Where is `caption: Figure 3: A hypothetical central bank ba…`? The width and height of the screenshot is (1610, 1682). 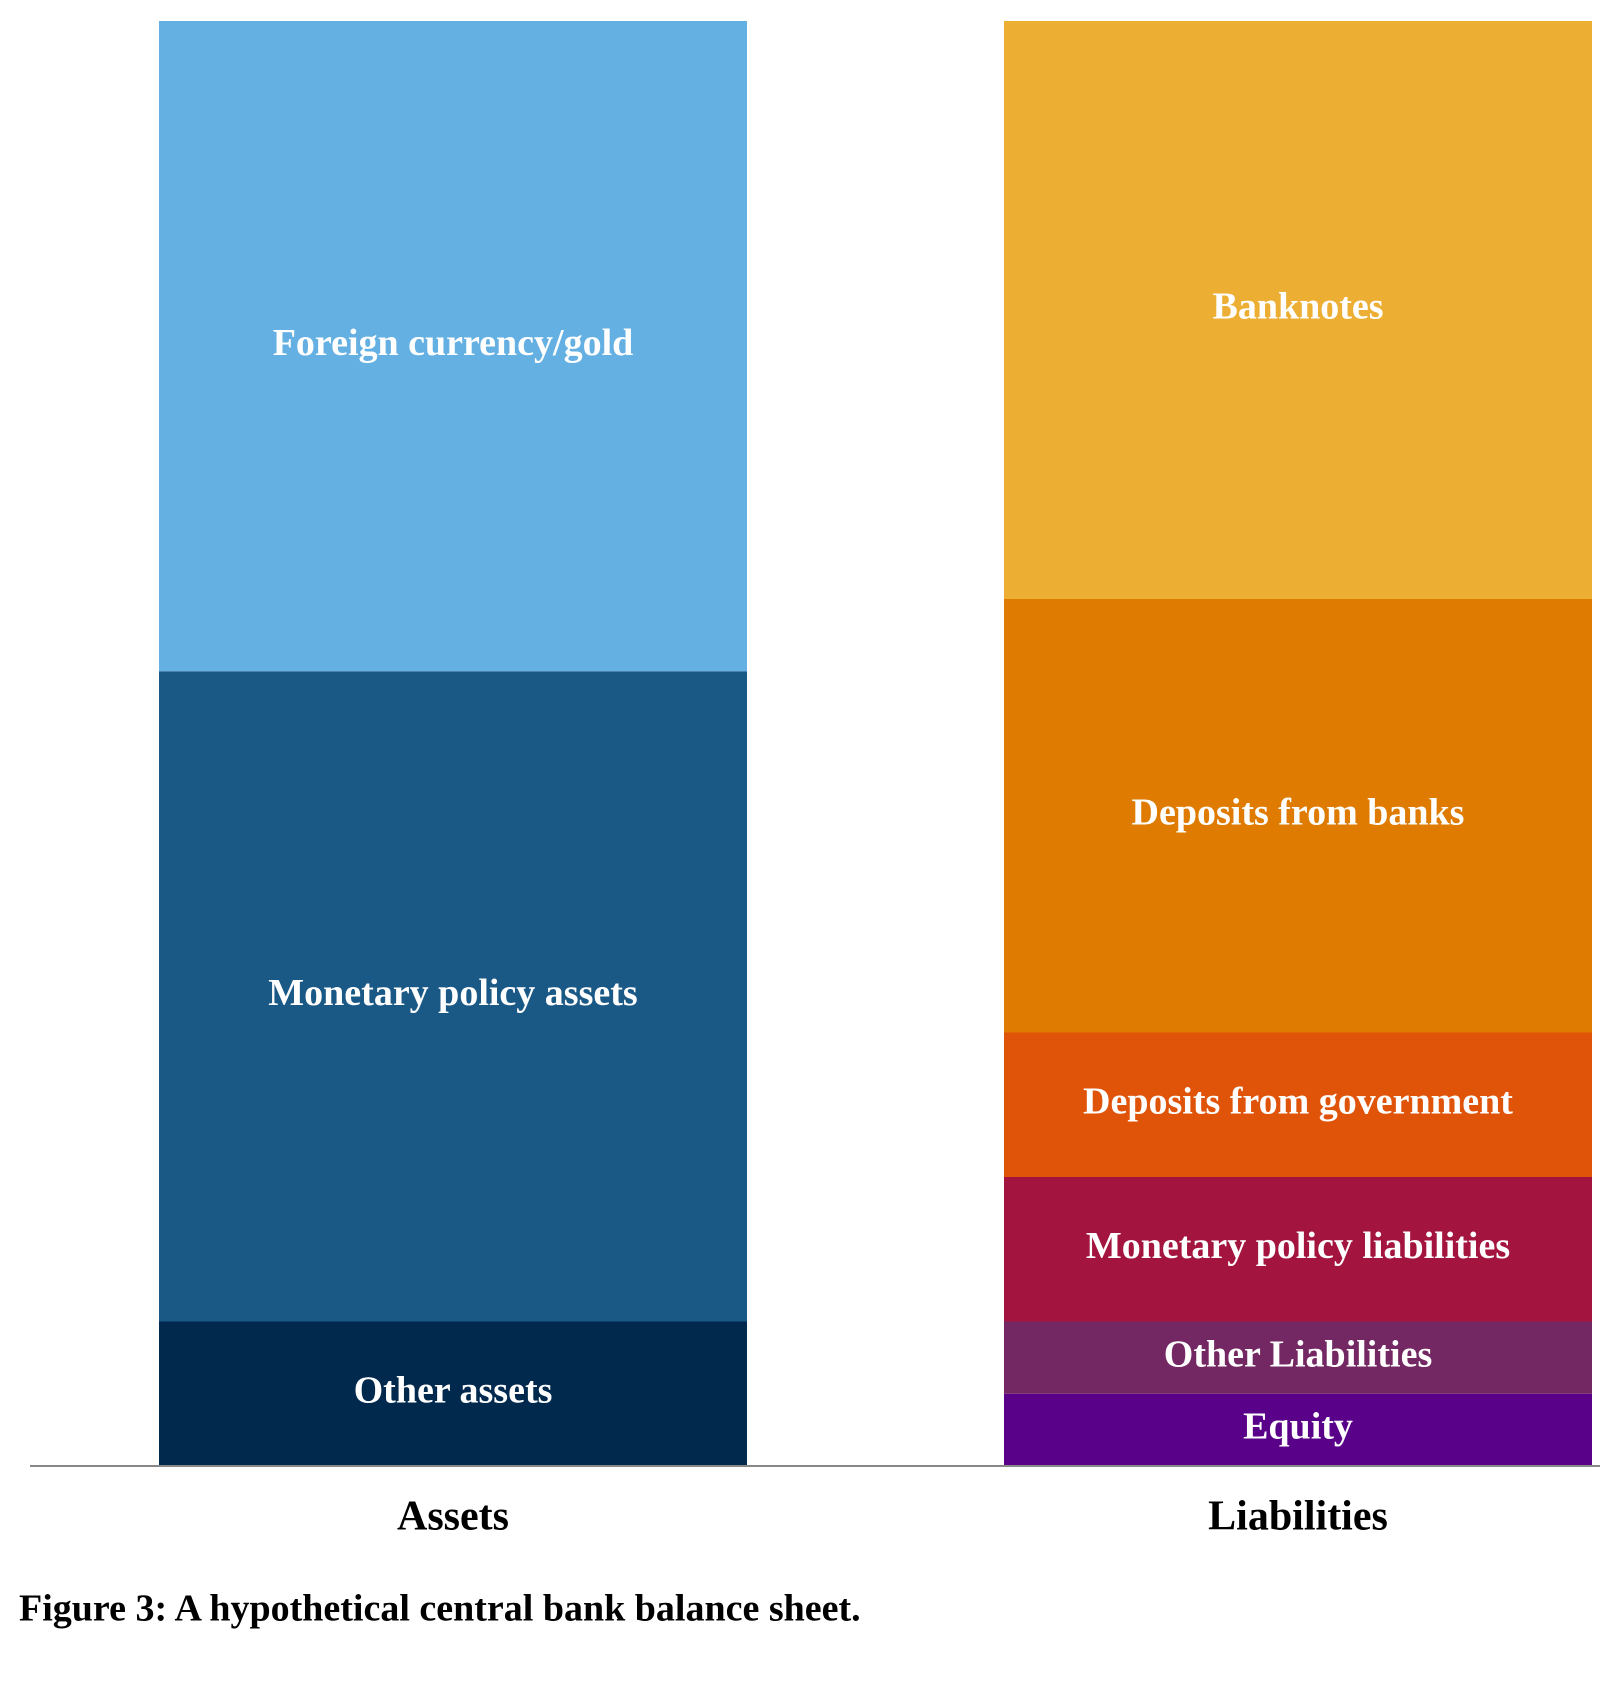 caption: Figure 3: A hypothetical central bank ba… is located at coordinates (440, 1609).